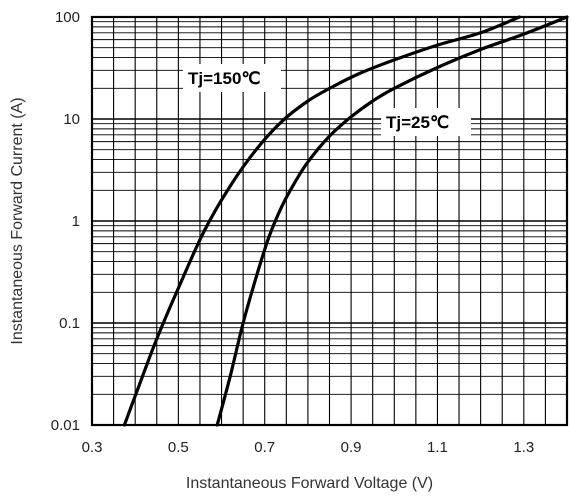  What do you see at coordinates (17, 220) in the screenshot?
I see `y-axis-label: Instantaneous Forward Current (A)` at bounding box center [17, 220].